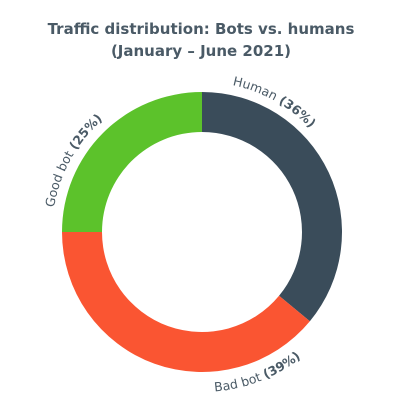 The width and height of the screenshot is (402, 402). Describe the element at coordinates (132, 162) in the screenshot. I see `slice-good-bot` at that location.